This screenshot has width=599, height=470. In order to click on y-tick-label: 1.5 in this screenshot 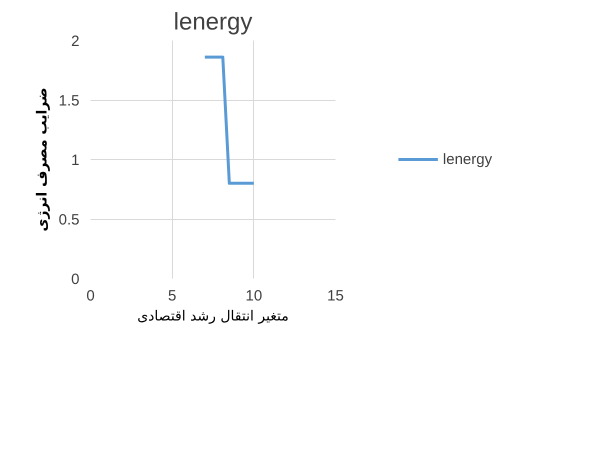, I will do `click(69, 101)`.